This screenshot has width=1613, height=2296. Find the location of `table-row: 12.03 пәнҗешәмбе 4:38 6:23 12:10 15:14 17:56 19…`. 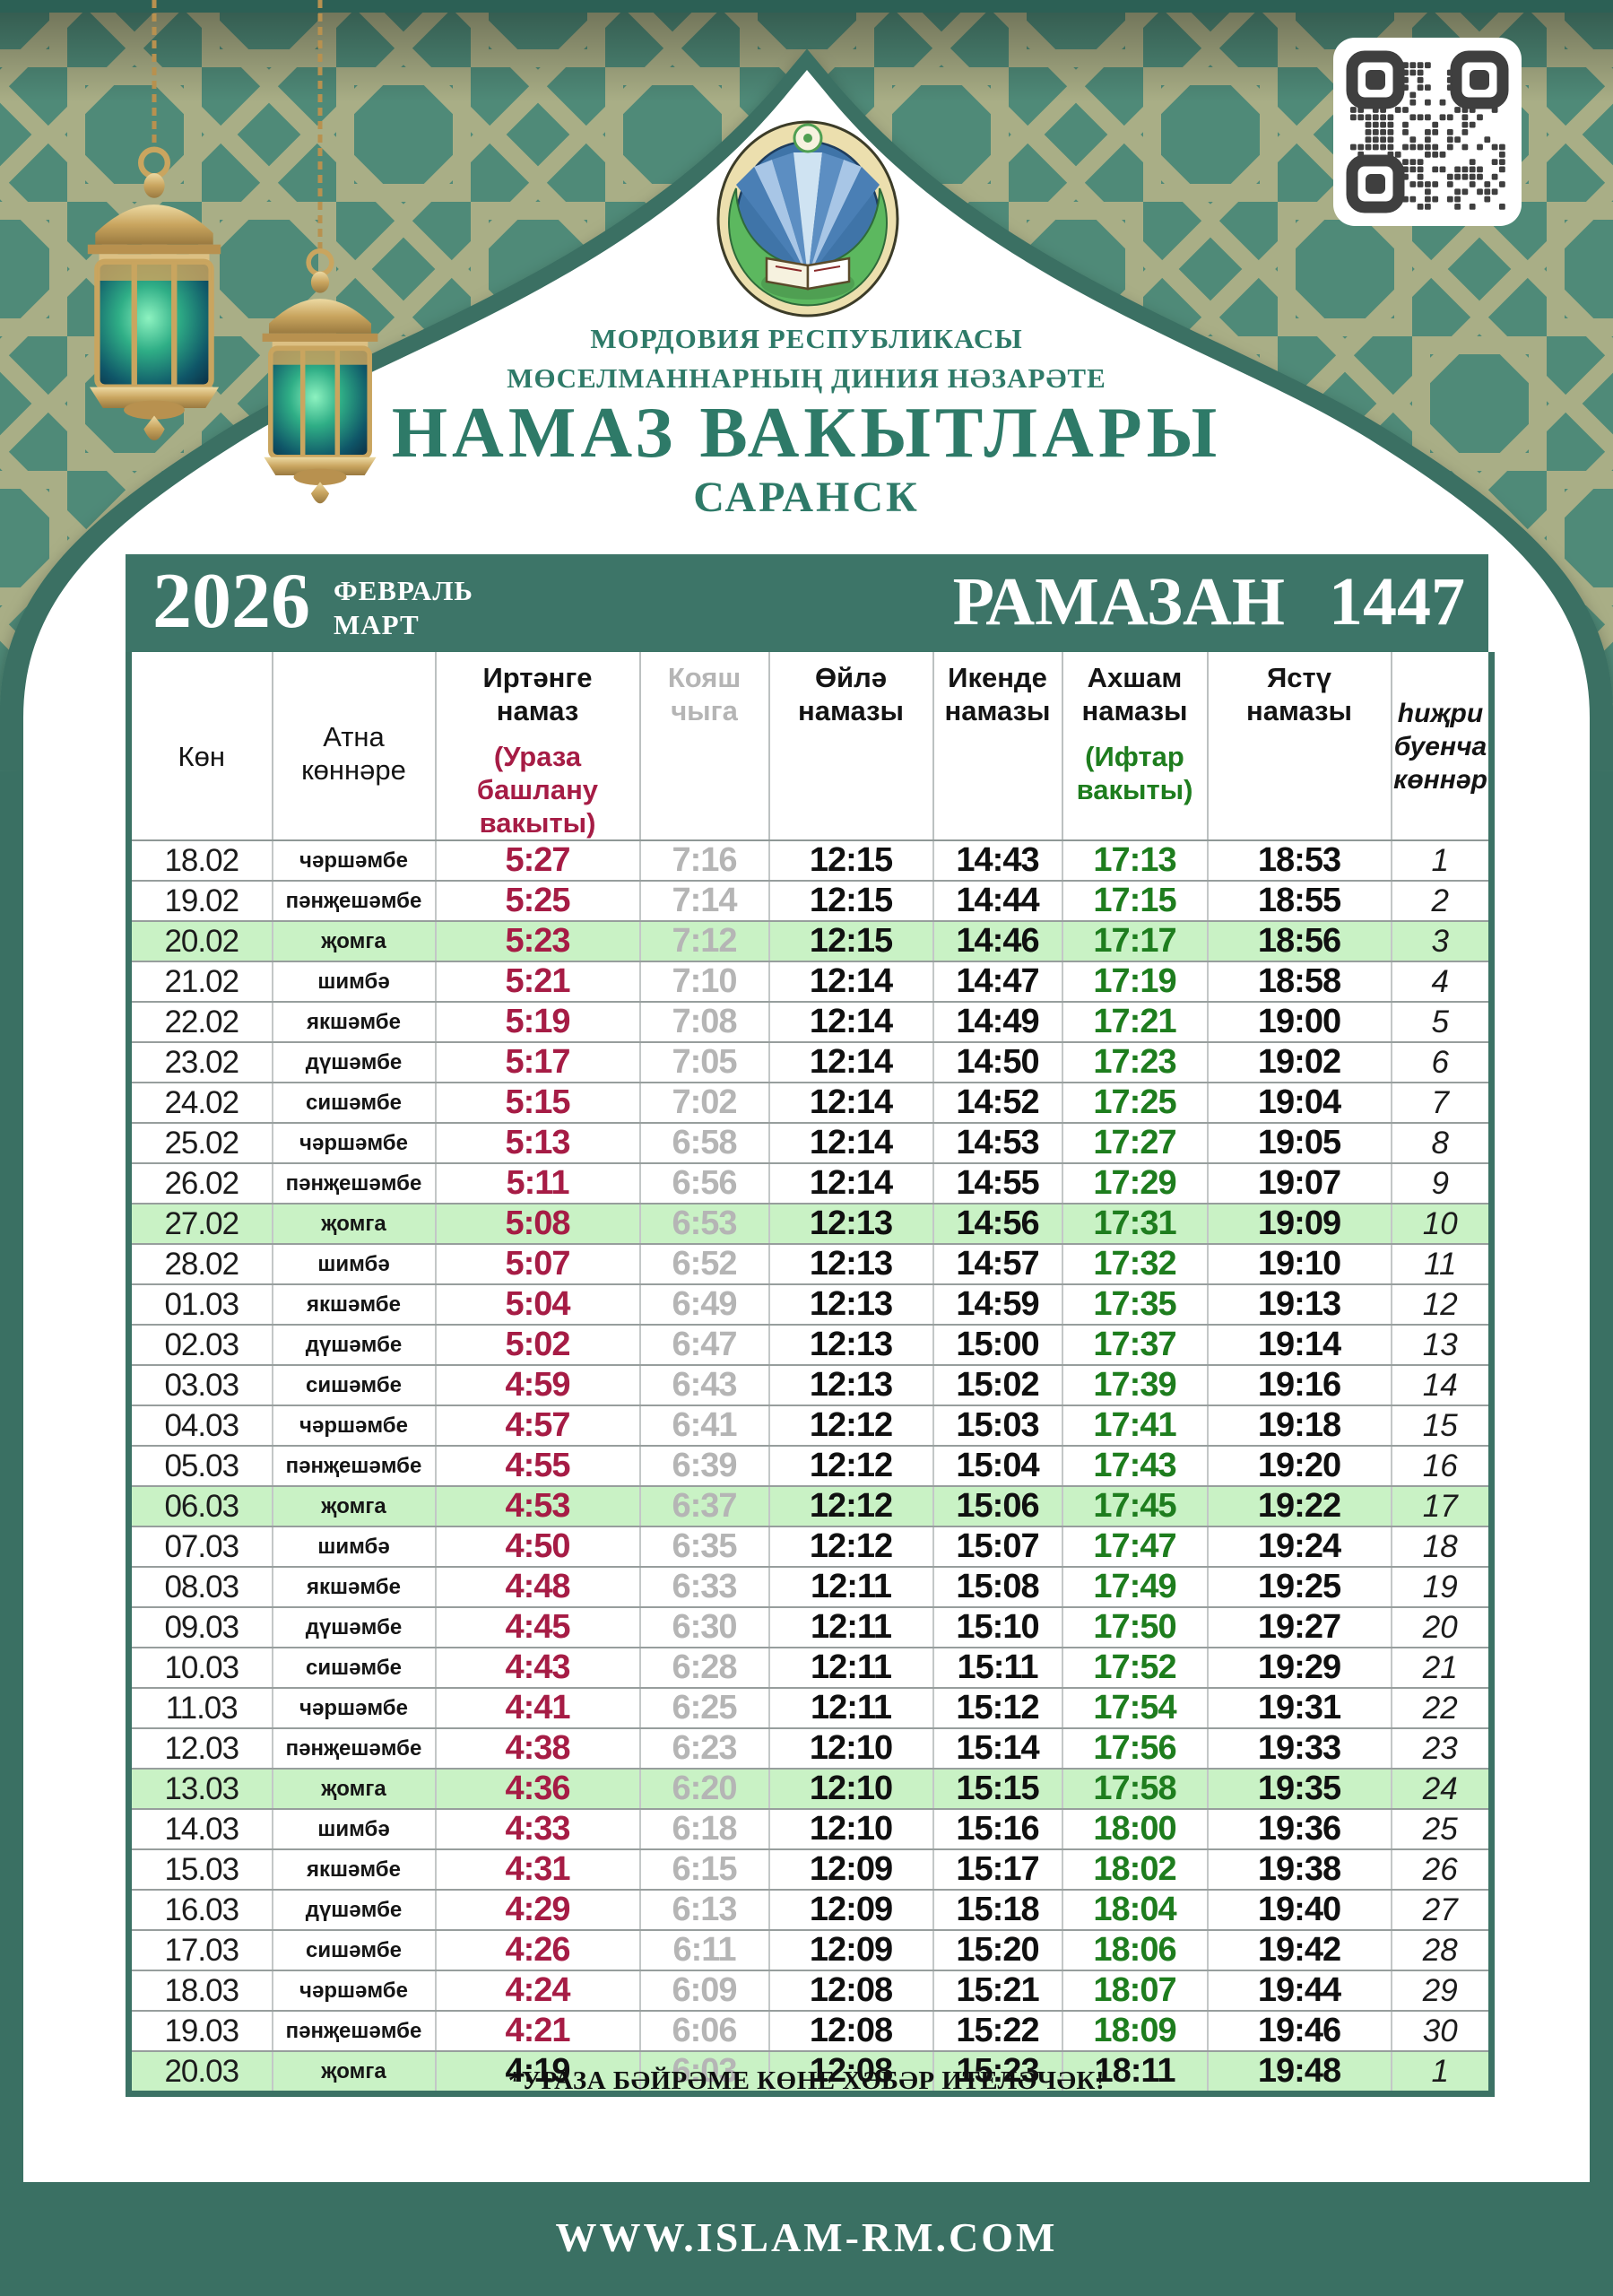

table-row: 12.03 пәнҗешәмбе 4:38 6:23 12:10 15:14 17:56 19… is located at coordinates (810, 1749).